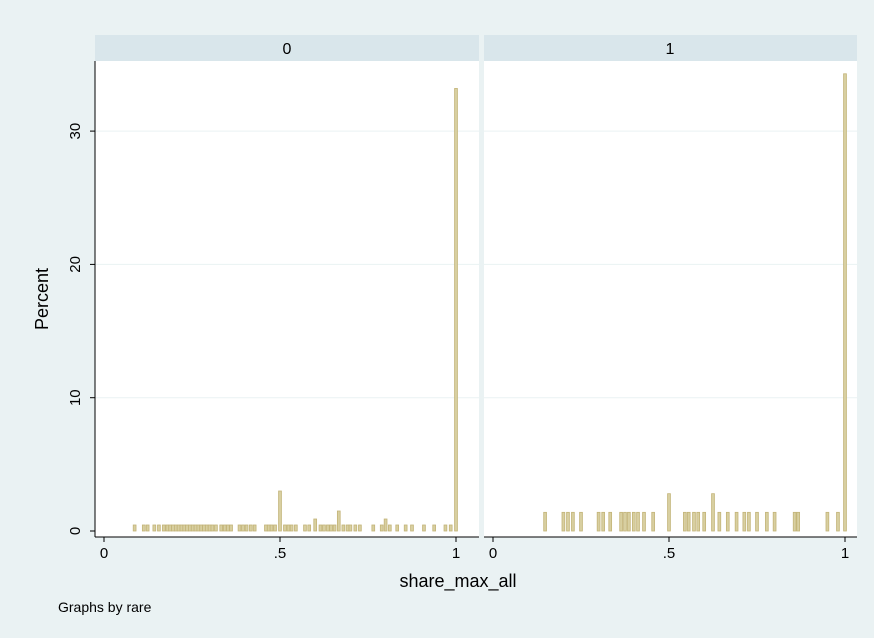 This screenshot has width=874, height=638. Describe the element at coordinates (75, 531) in the screenshot. I see `y-tick-label: 0` at that location.